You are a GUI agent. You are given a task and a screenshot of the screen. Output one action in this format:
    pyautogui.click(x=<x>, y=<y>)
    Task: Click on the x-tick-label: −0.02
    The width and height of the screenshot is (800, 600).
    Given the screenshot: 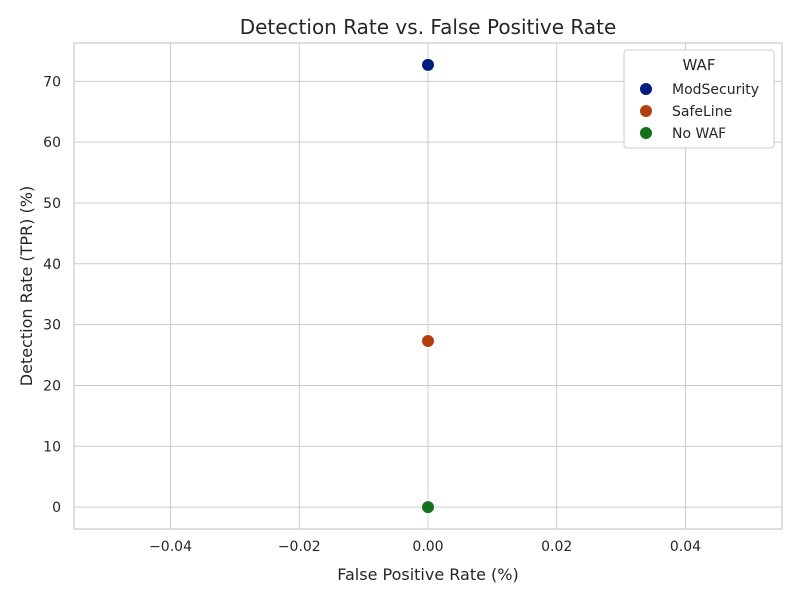 What is the action you would take?
    pyautogui.click(x=299, y=547)
    